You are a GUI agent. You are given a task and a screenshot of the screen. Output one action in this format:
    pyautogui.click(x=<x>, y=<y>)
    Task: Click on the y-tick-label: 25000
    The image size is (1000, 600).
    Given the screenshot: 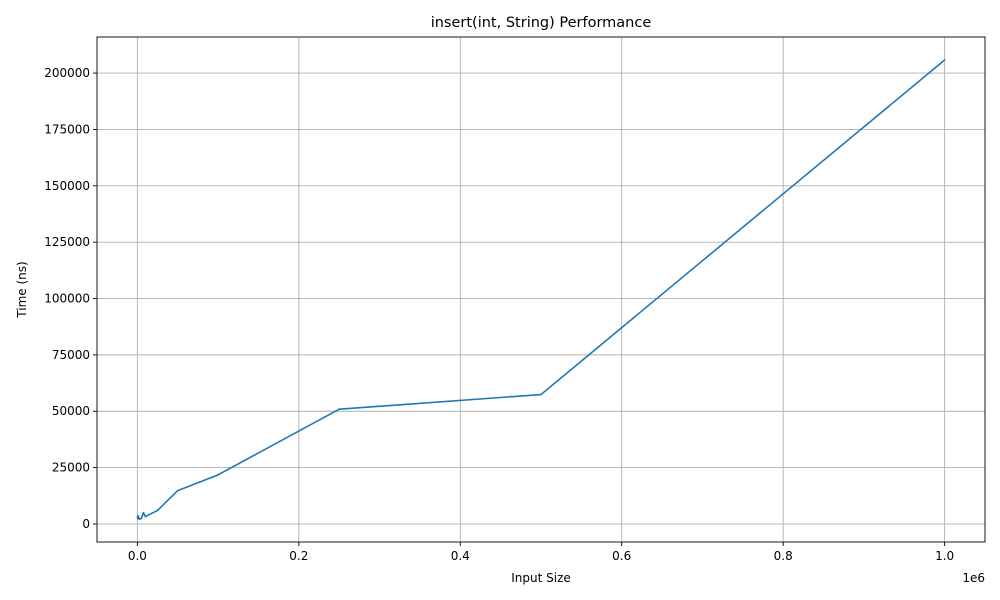 What is the action you would take?
    pyautogui.click(x=71, y=468)
    